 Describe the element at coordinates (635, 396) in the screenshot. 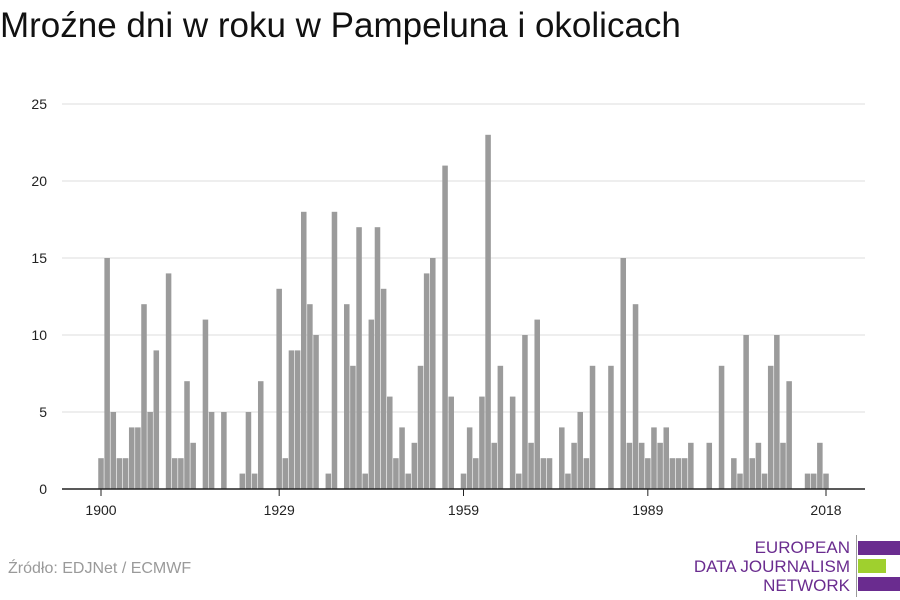

I see `bar-1987` at that location.